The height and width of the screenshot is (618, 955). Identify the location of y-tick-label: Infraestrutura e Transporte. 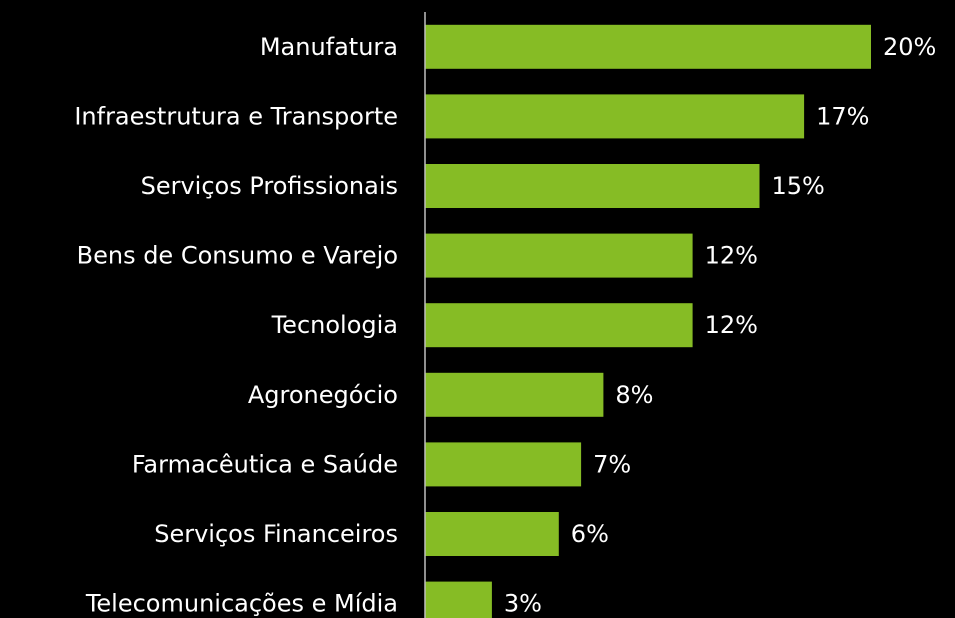
(236, 116).